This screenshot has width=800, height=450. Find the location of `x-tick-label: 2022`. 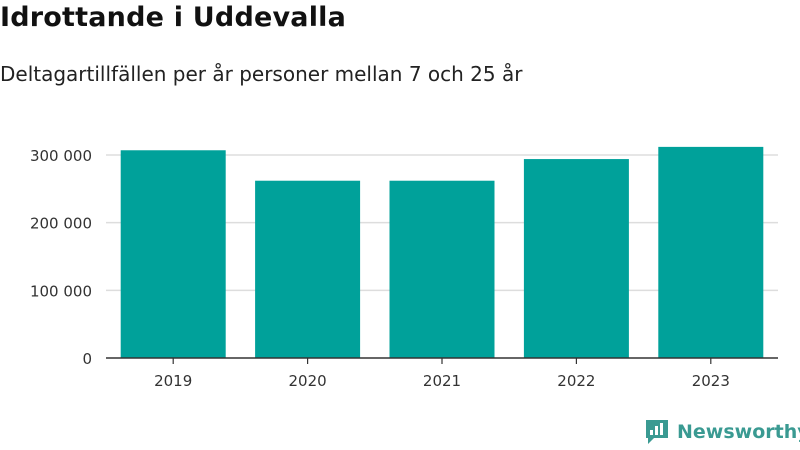

x-tick-label: 2022 is located at coordinates (576, 381).